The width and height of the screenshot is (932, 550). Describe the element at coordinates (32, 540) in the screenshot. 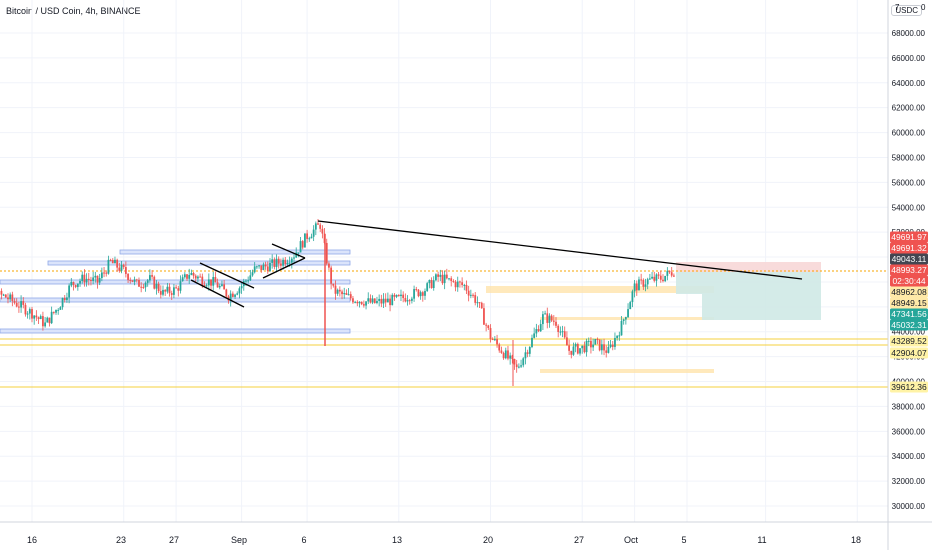

I see `time-tick-label: 16` at that location.